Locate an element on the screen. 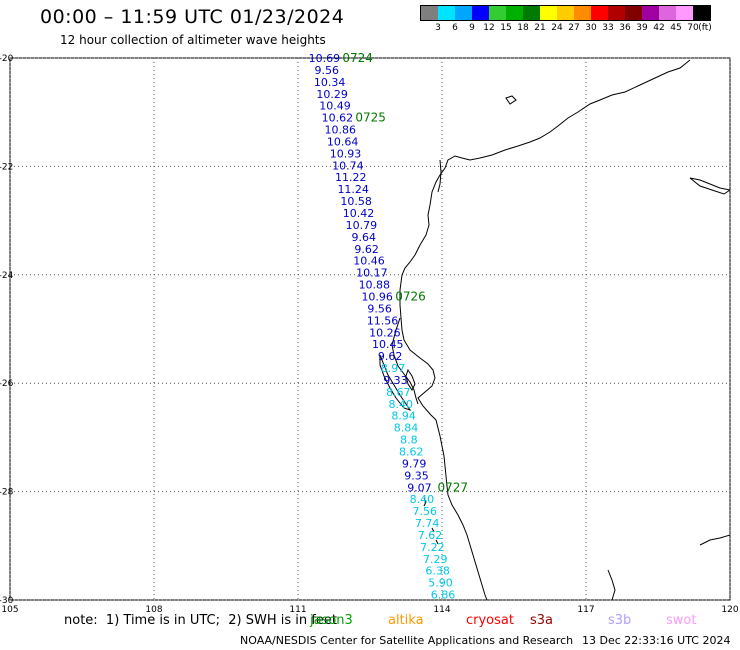  wave-height-label: 10.86 is located at coordinates (340, 130).